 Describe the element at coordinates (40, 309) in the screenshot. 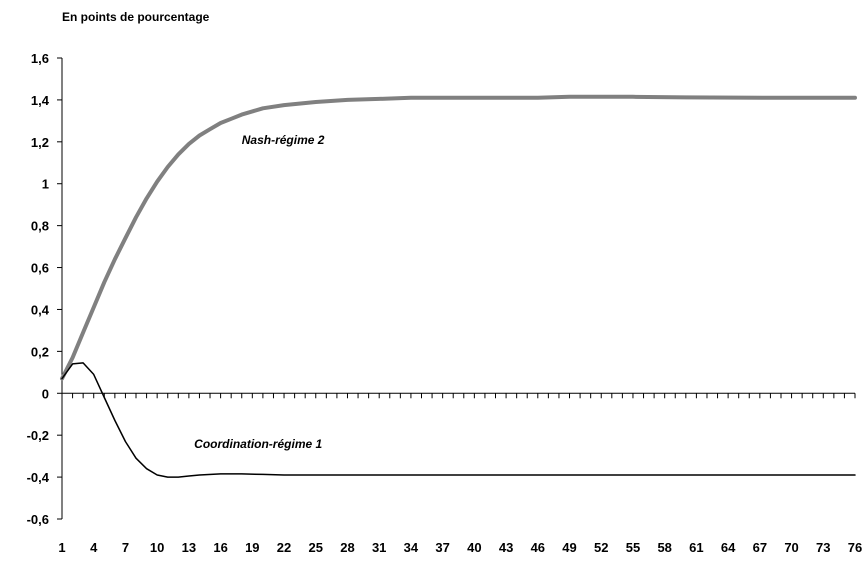

I see `y-tick-label: 0,4` at that location.